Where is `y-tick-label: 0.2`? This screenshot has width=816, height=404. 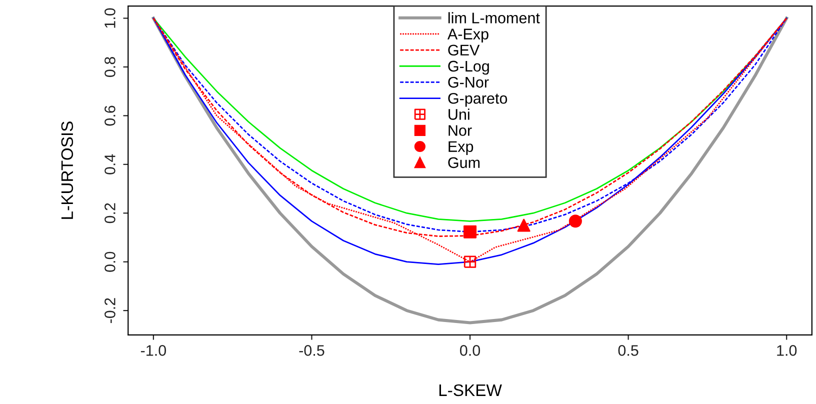 y-tick-label: 0.2 is located at coordinates (110, 213).